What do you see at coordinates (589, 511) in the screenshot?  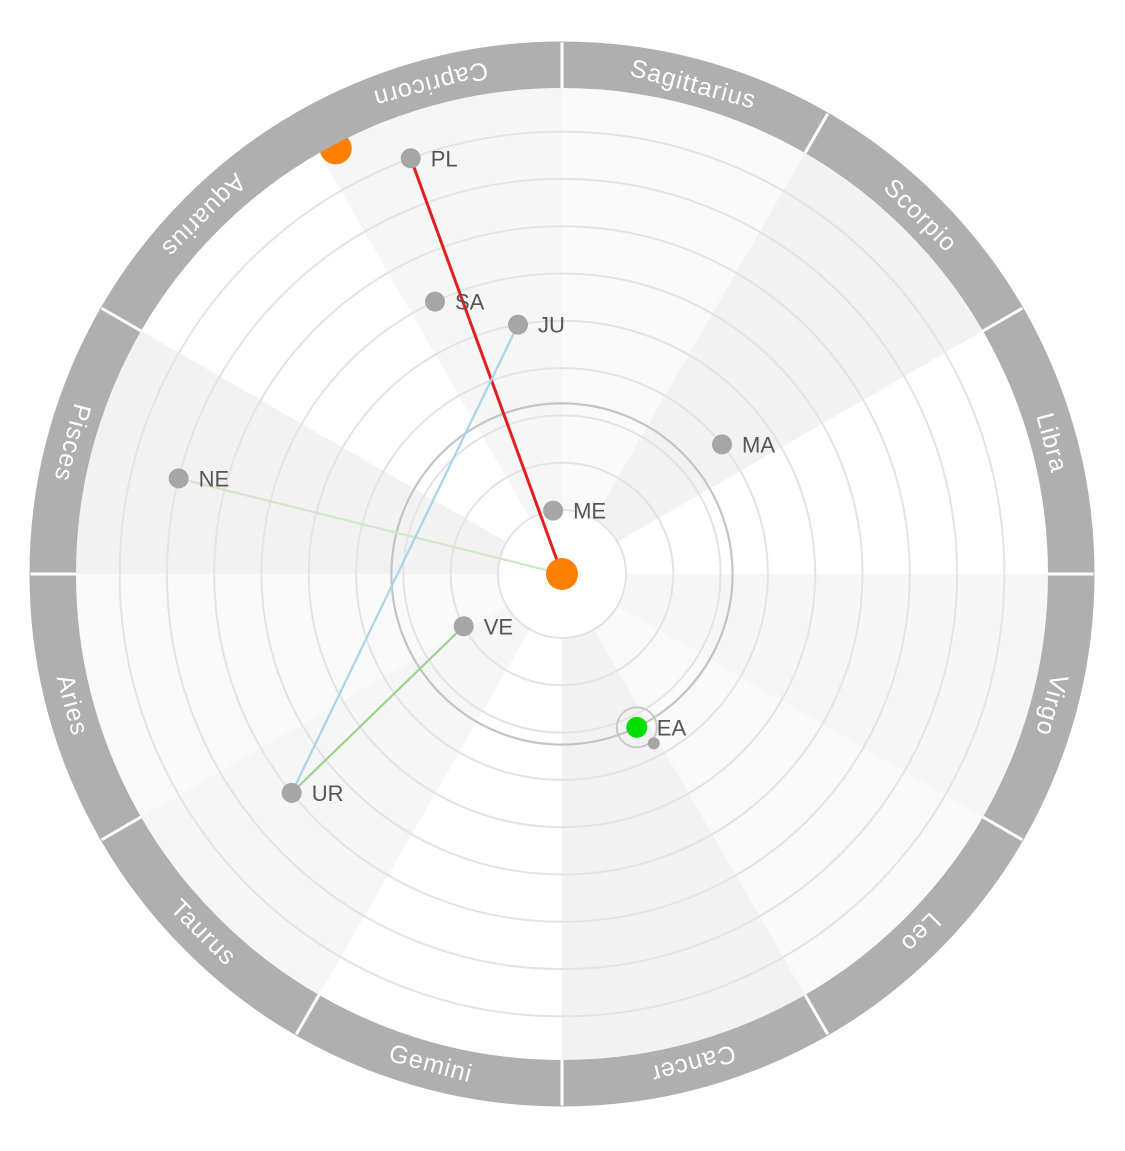 I see `planet-label: ME` at bounding box center [589, 511].